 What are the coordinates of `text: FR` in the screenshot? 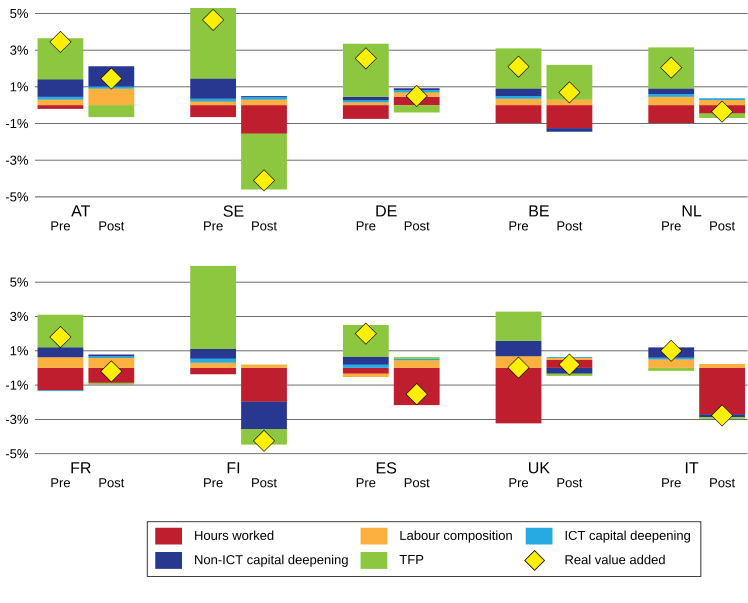 It's located at (81, 468).